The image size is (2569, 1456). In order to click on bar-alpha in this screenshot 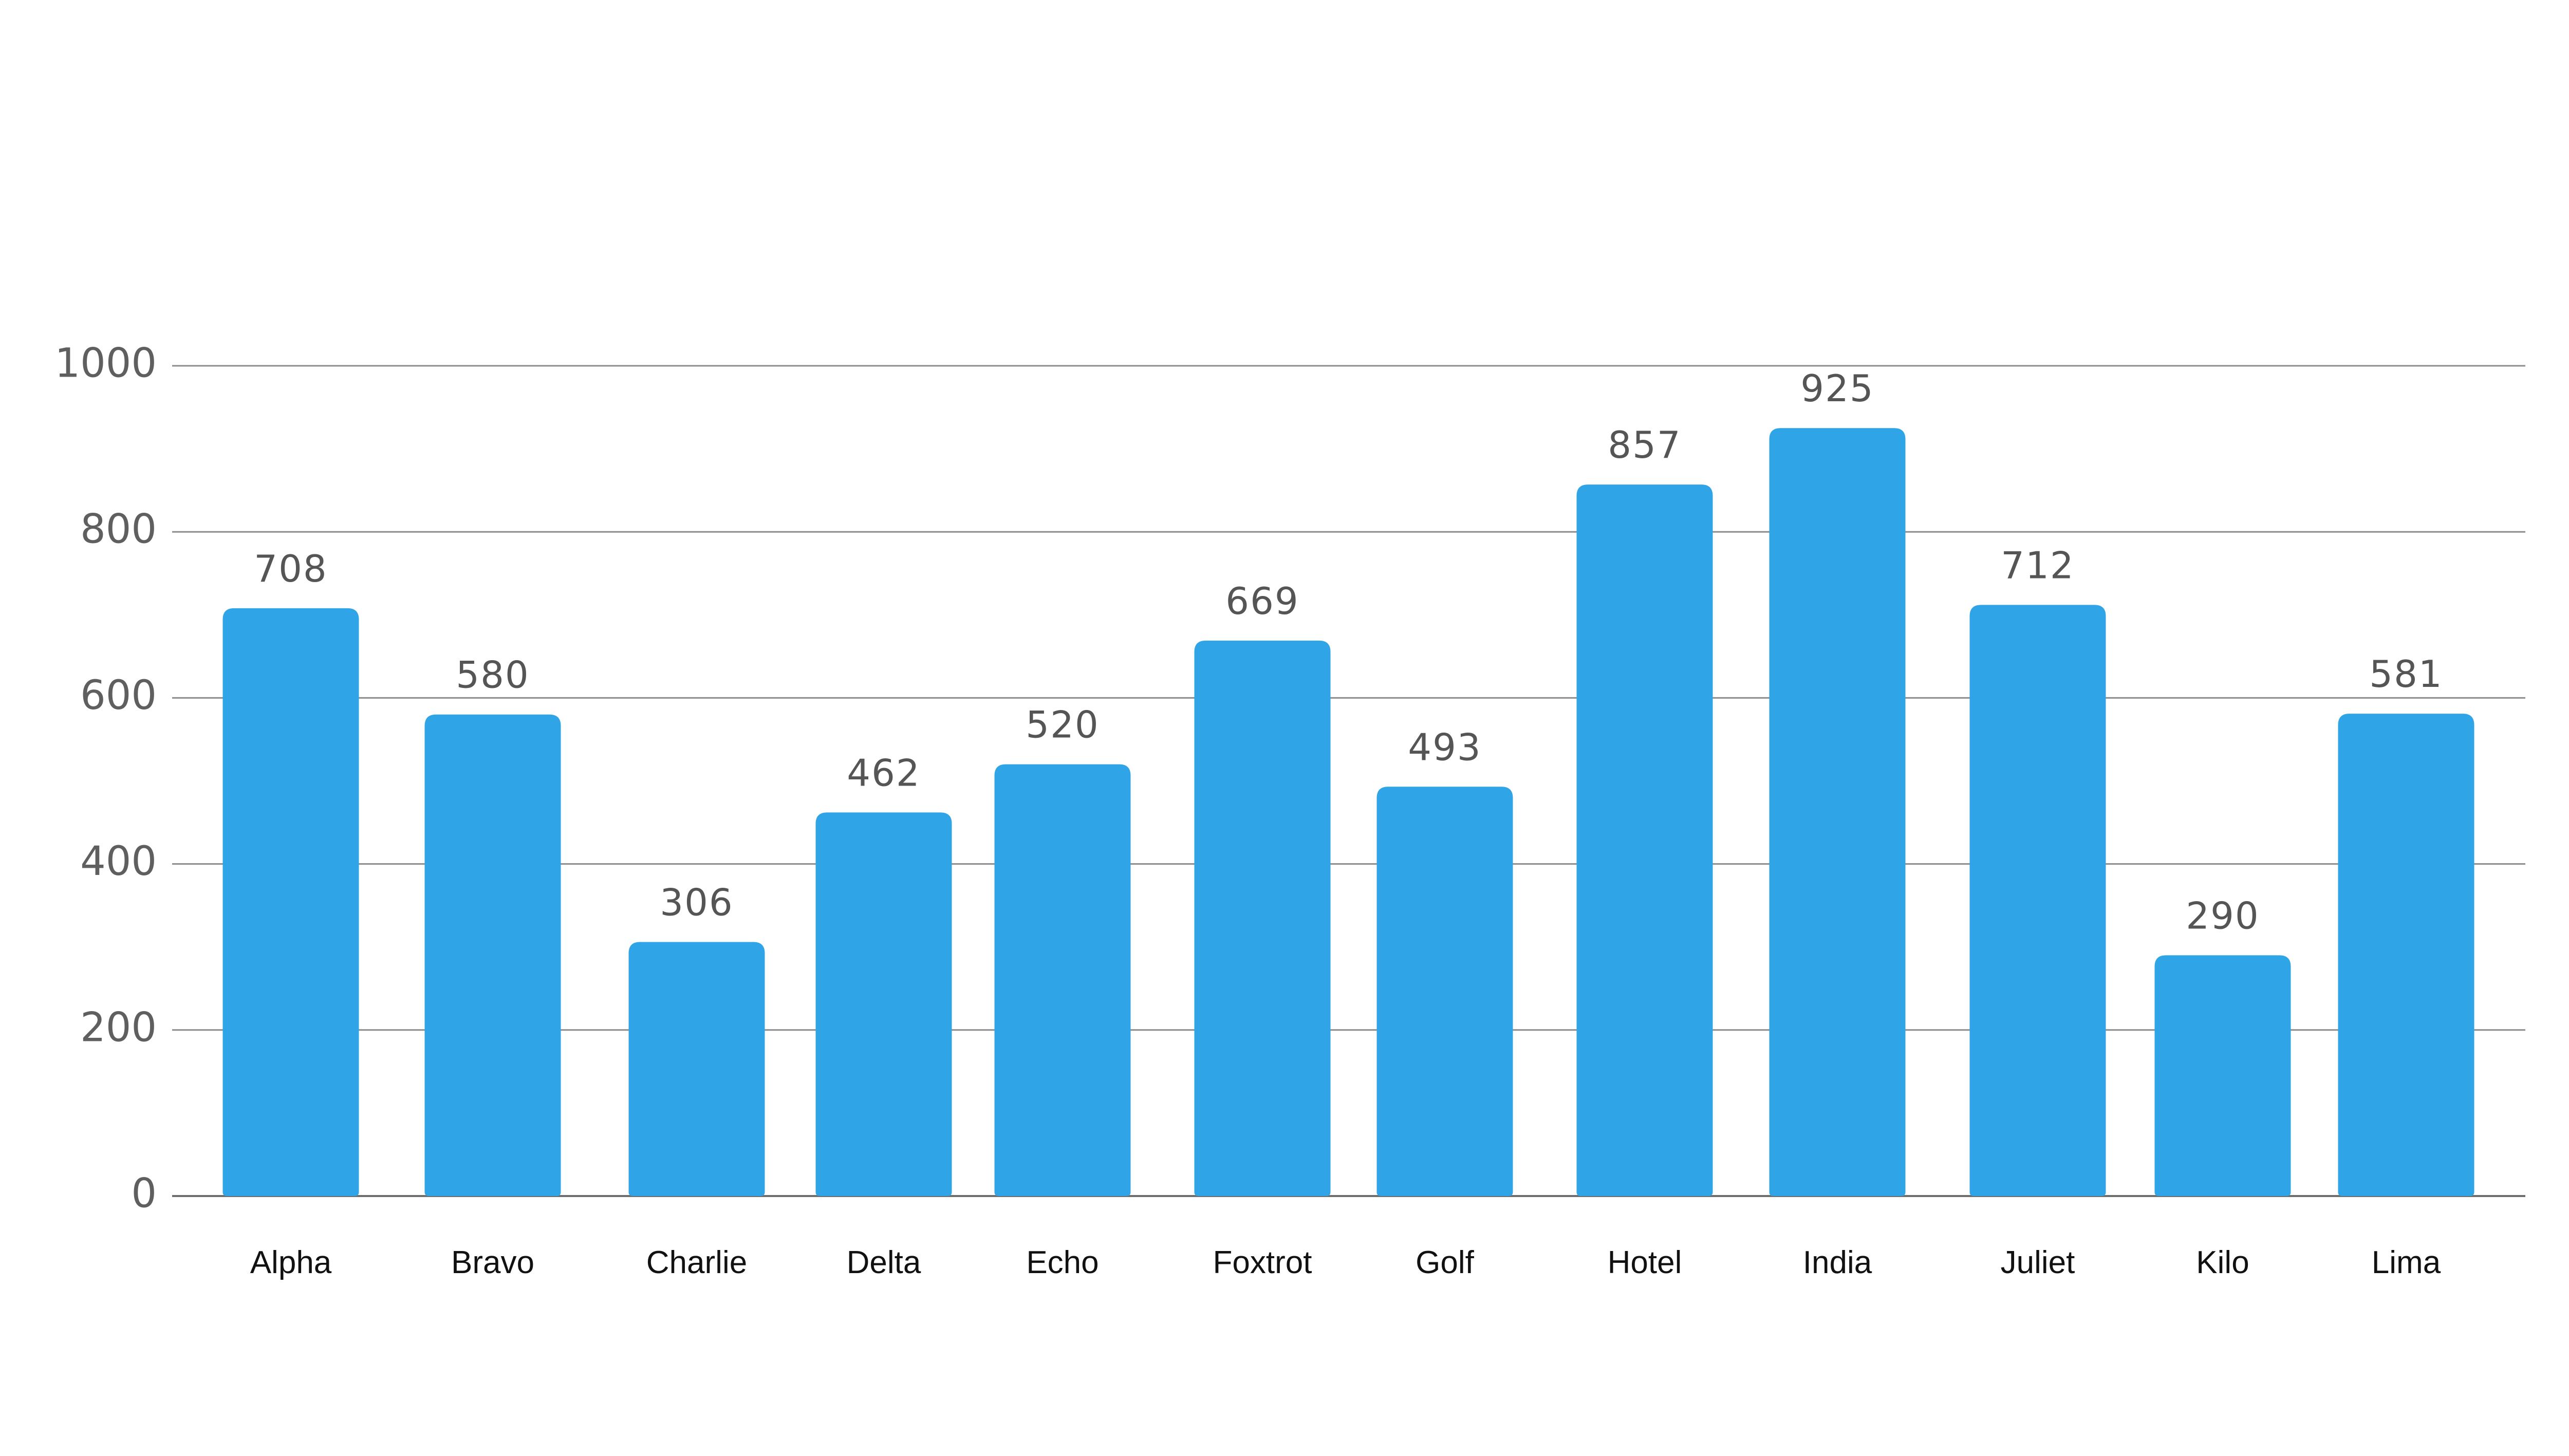, I will do `click(290, 902)`.